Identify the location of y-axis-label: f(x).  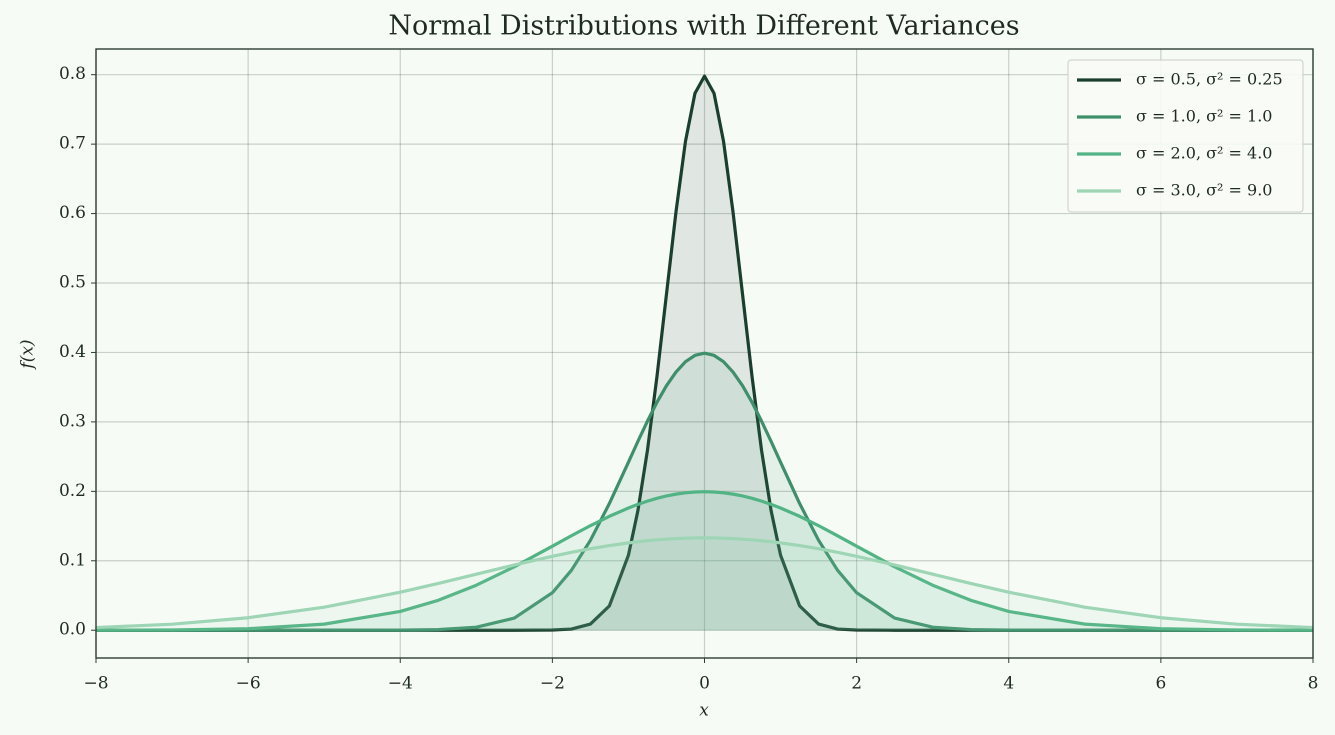
(28, 354).